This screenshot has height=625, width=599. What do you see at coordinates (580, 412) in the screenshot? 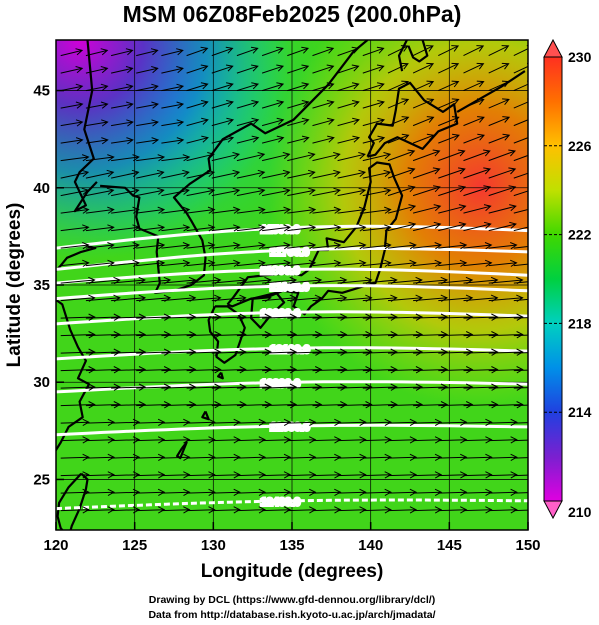
I see `colorbar-tick-label: 214` at bounding box center [580, 412].